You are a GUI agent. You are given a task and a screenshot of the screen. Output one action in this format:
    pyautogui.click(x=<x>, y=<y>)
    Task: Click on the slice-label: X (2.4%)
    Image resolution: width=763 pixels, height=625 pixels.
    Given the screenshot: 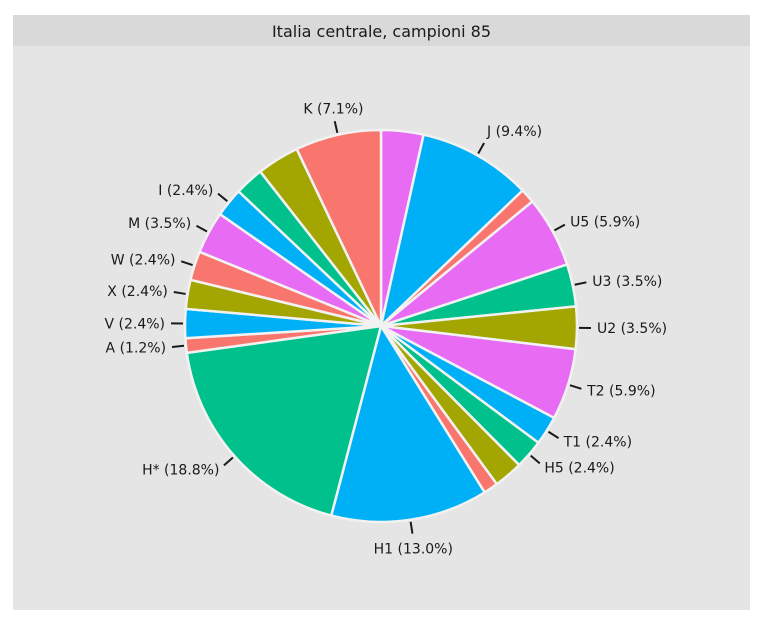 What is the action you would take?
    pyautogui.click(x=137, y=292)
    